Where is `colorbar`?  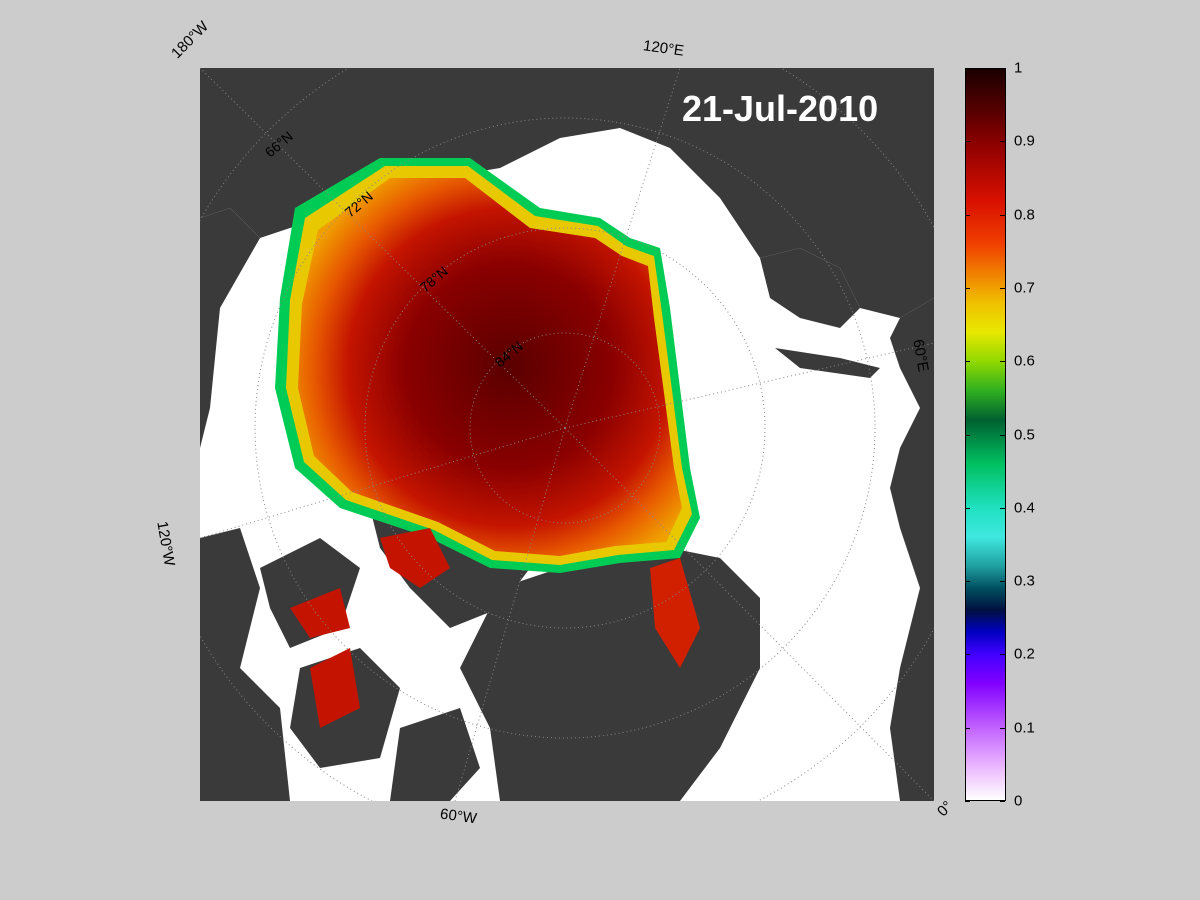
colorbar is located at coordinates (985, 434).